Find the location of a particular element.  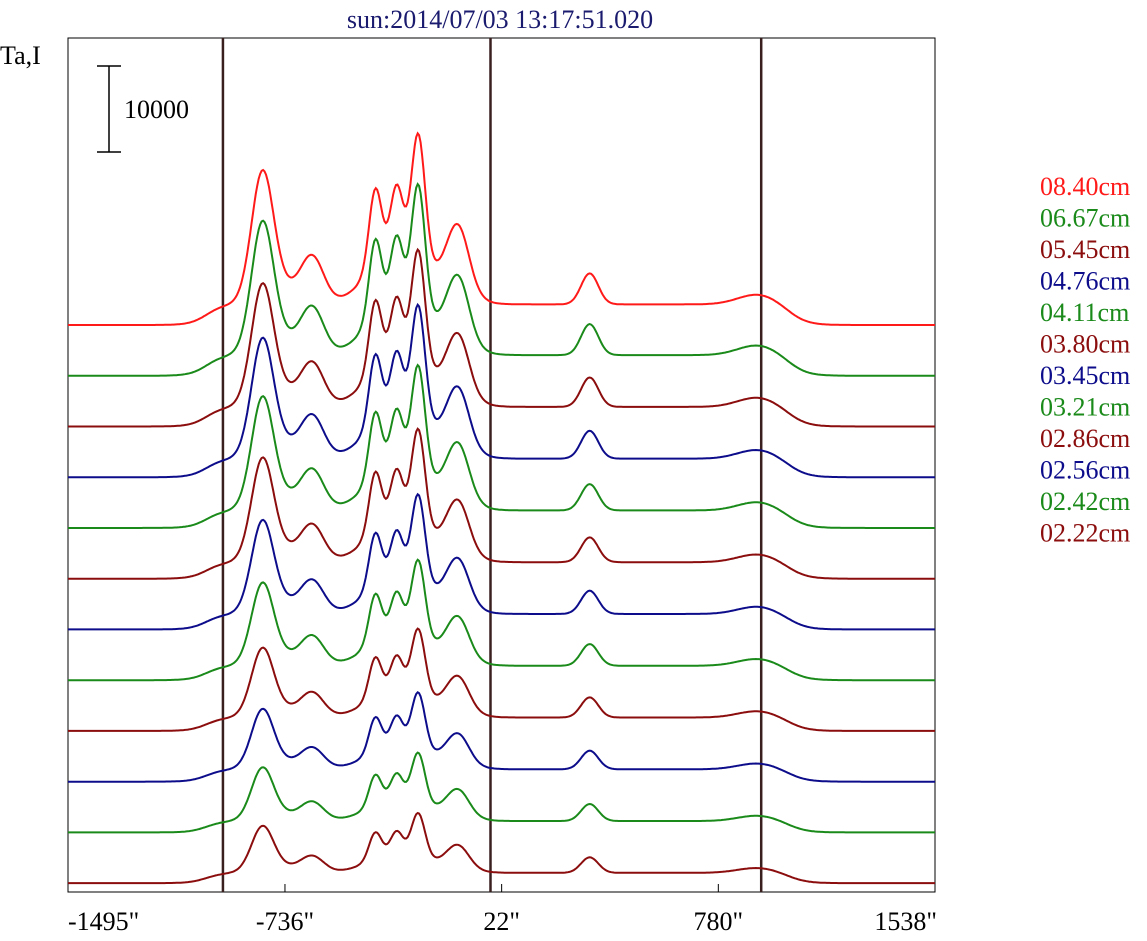

legend-entry-6: 03.45cm is located at coordinates (1085, 375).